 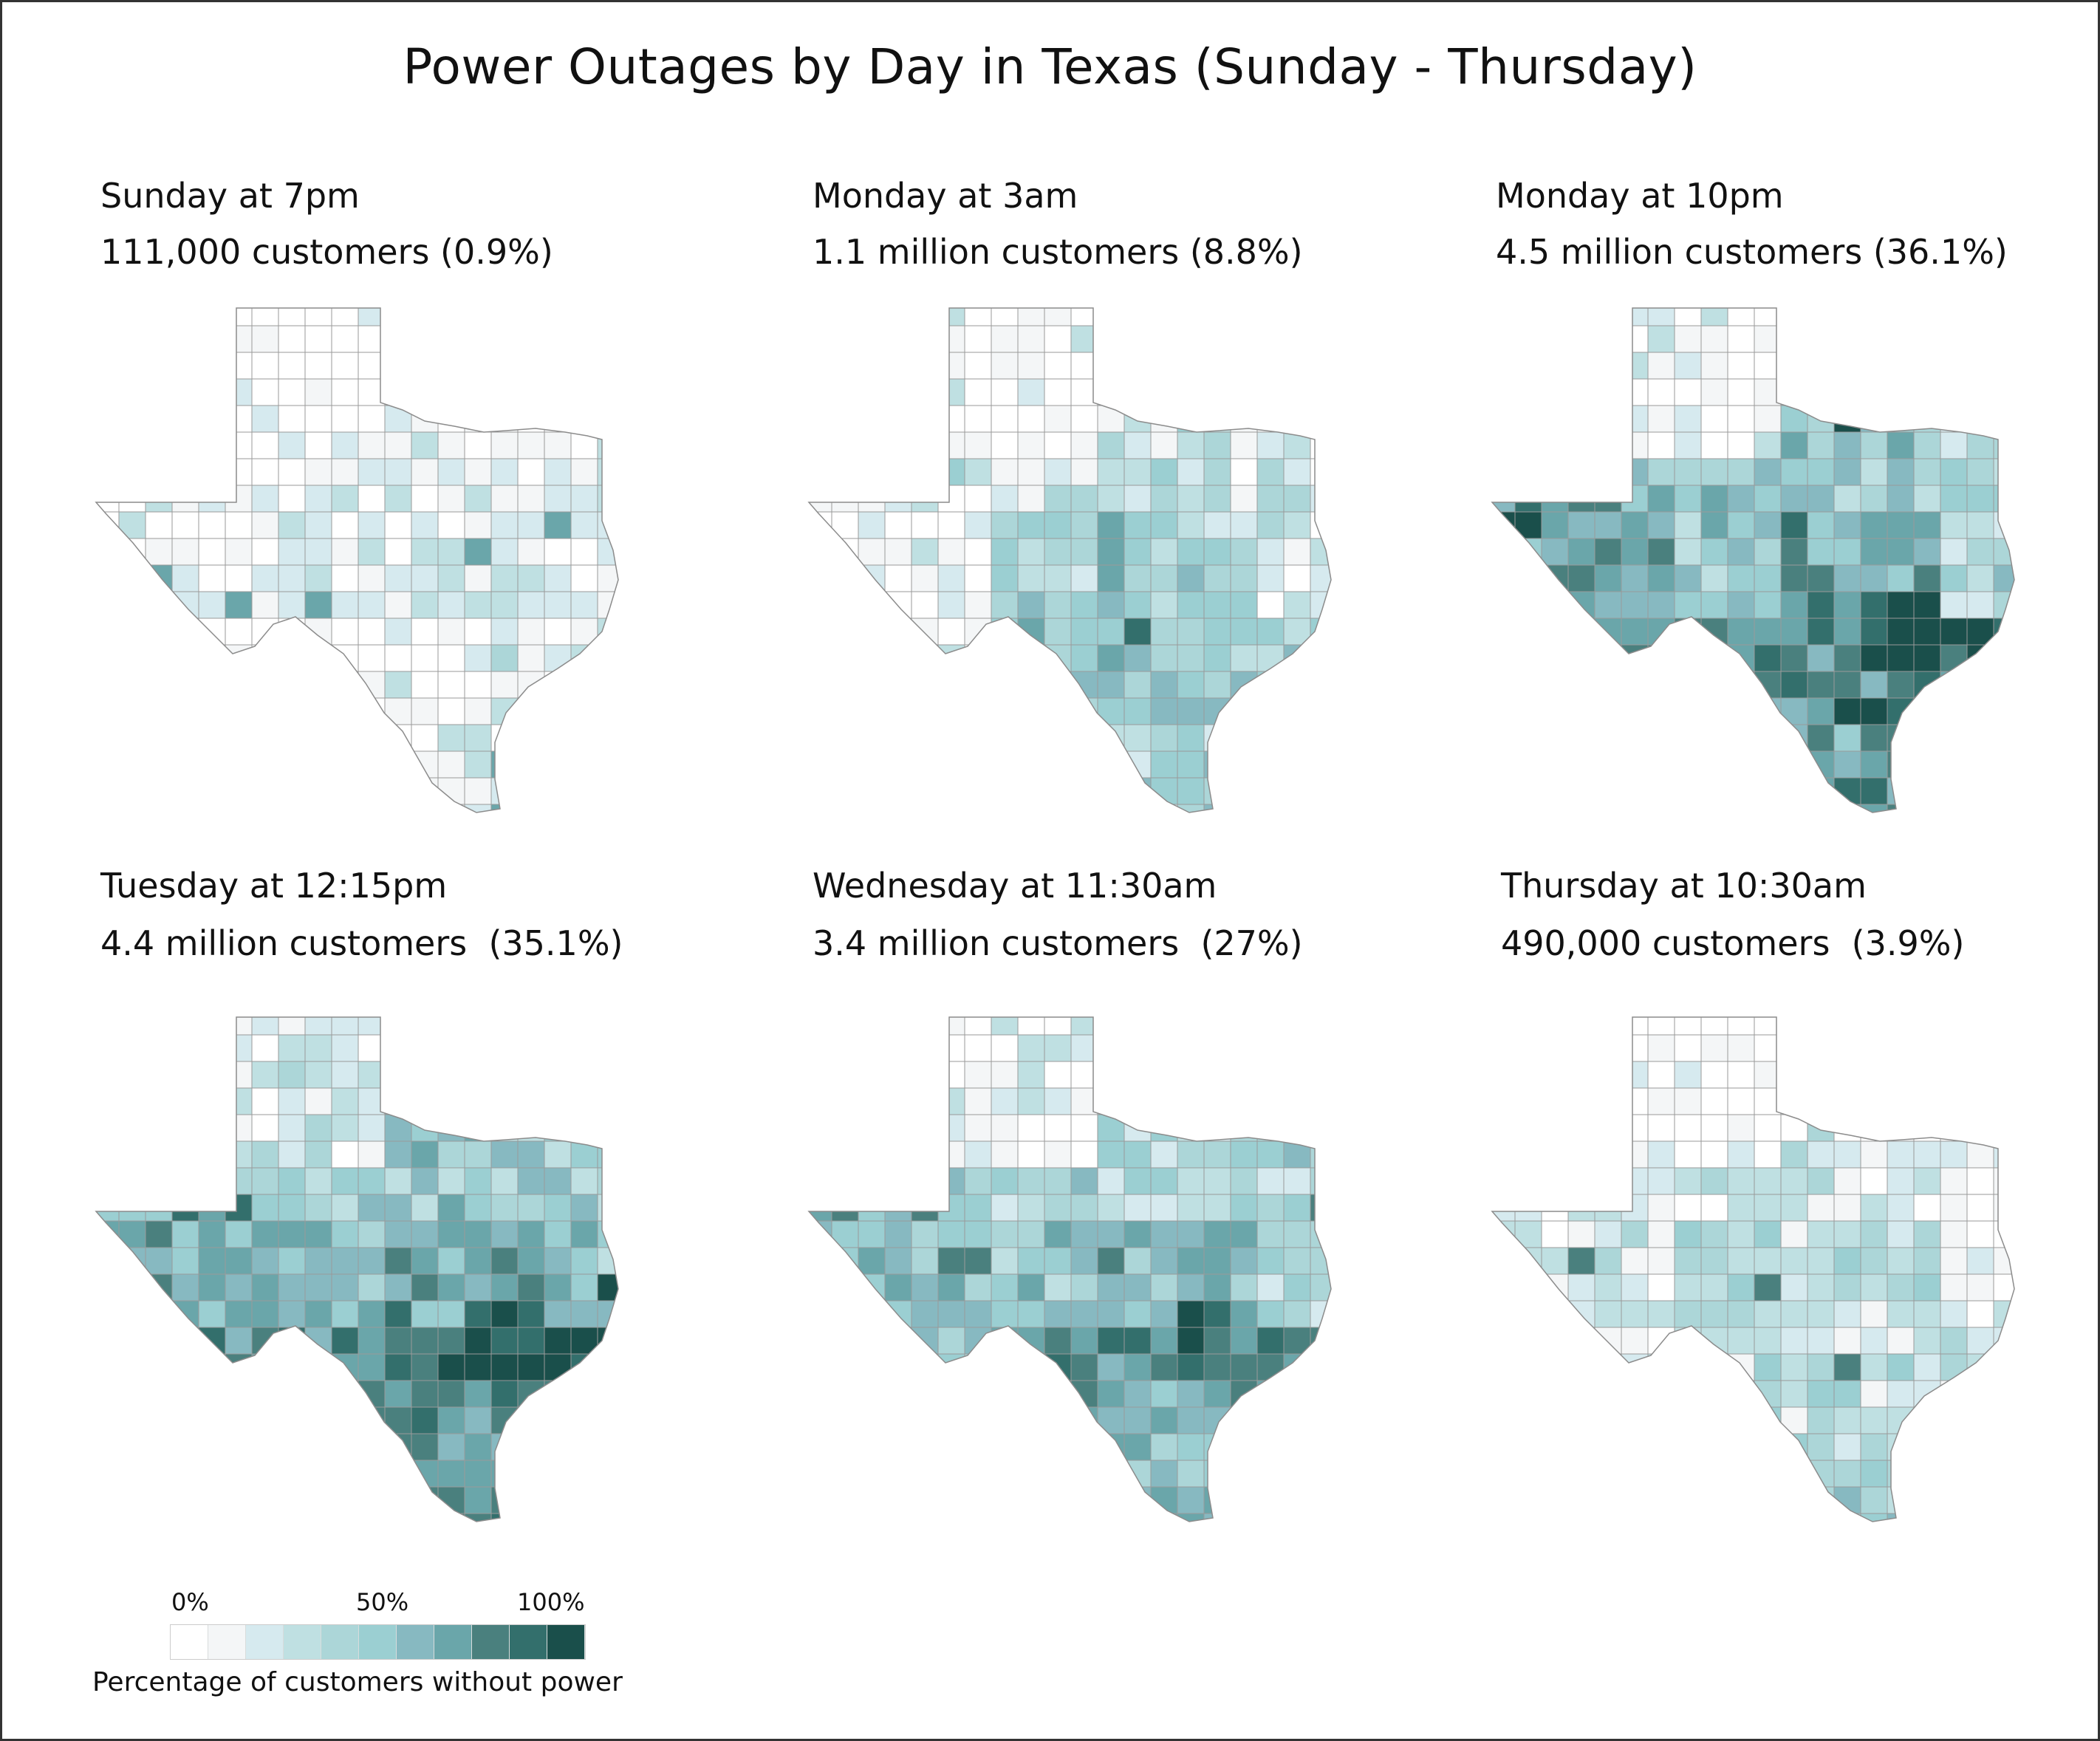 What do you see at coordinates (1058, 943) in the screenshot?
I see `panel-5-summary: 3.4 million customers (27%)` at bounding box center [1058, 943].